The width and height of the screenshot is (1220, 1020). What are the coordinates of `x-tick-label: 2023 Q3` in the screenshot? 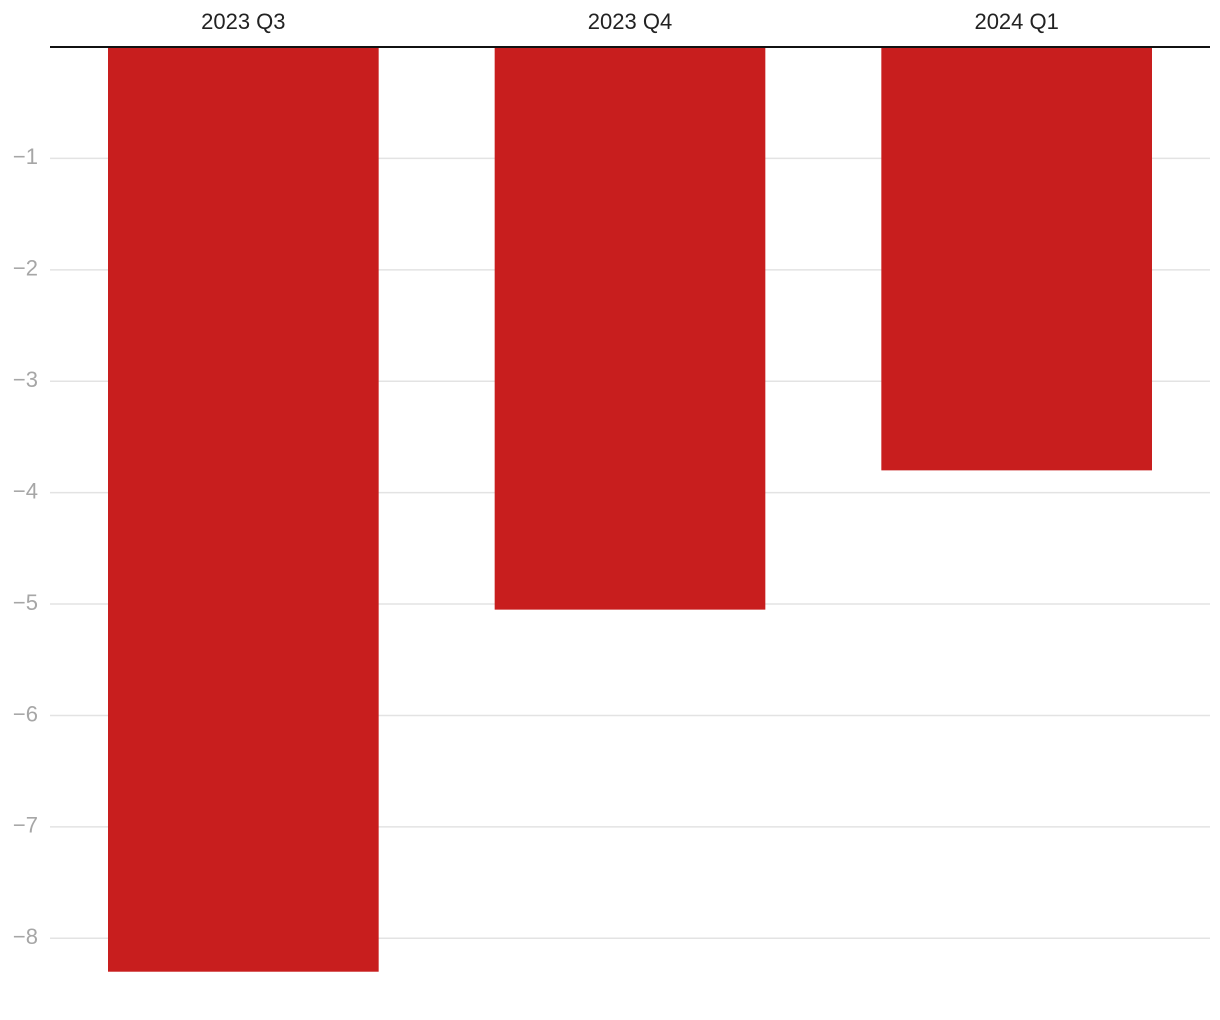 It's located at (243, 21).